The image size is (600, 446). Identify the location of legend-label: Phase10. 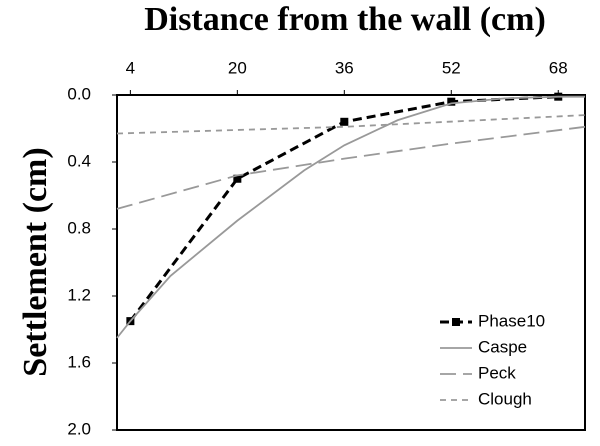
(511, 320).